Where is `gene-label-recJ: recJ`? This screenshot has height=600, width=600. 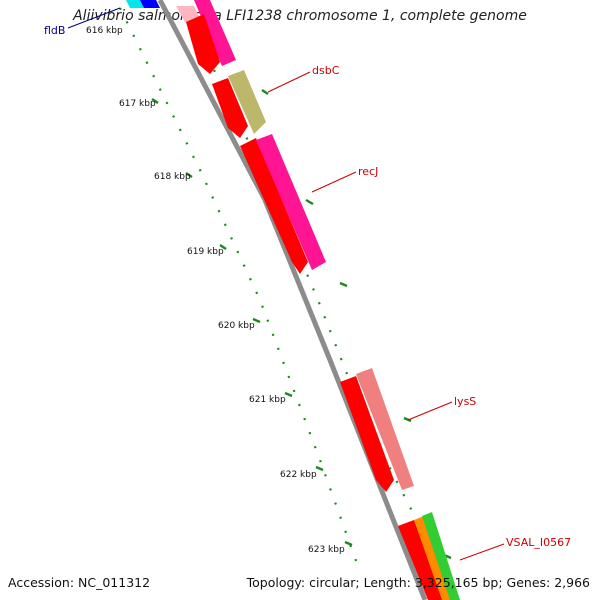
gene-label-recJ: recJ is located at coordinates (368, 171).